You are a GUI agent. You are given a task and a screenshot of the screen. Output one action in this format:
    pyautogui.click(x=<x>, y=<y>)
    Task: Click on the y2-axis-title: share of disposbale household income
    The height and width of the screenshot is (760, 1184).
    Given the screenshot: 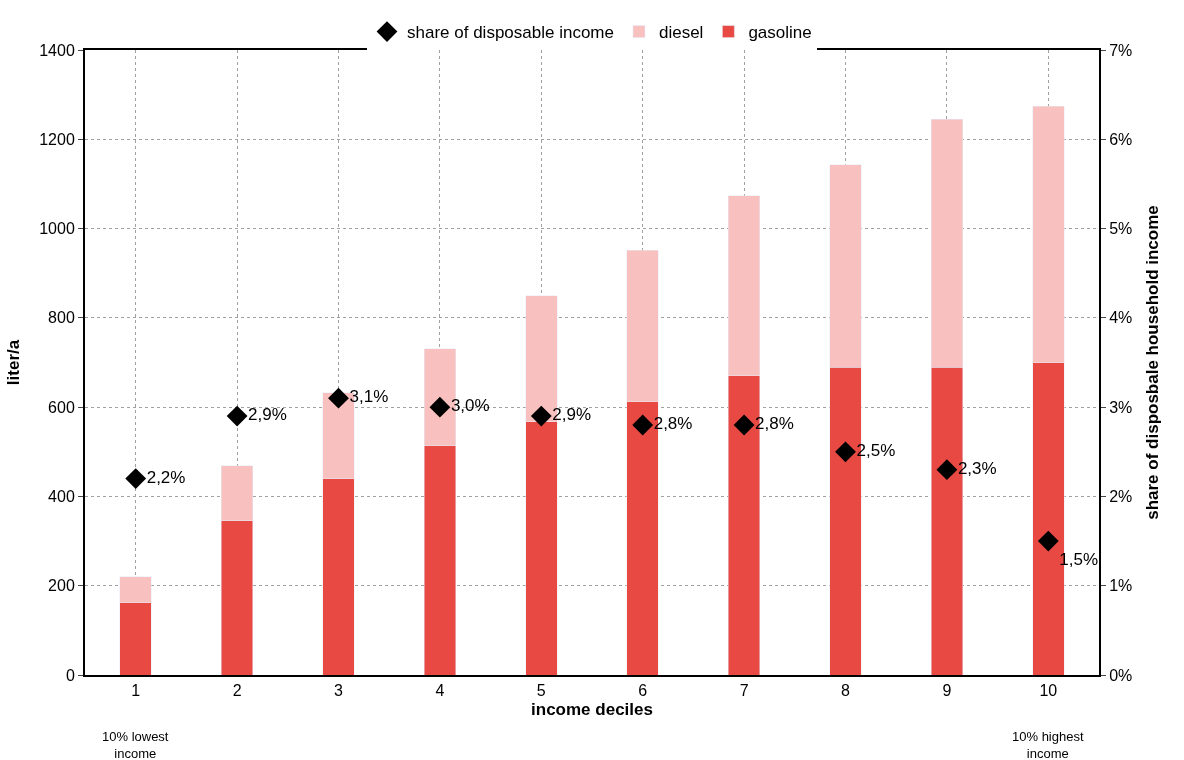 What is the action you would take?
    pyautogui.click(x=1153, y=362)
    